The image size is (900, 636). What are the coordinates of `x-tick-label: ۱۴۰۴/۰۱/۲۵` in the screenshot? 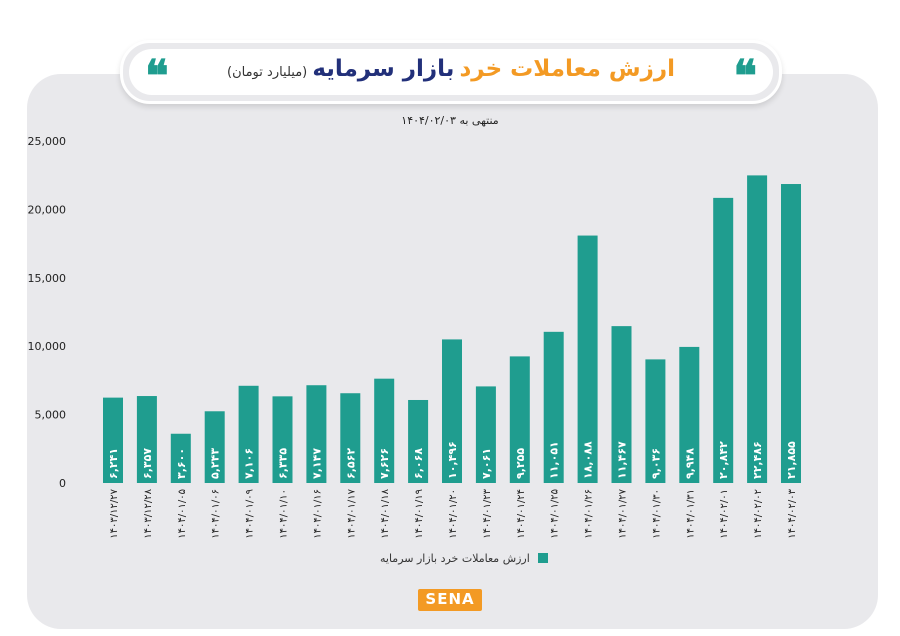 It's located at (555, 514).